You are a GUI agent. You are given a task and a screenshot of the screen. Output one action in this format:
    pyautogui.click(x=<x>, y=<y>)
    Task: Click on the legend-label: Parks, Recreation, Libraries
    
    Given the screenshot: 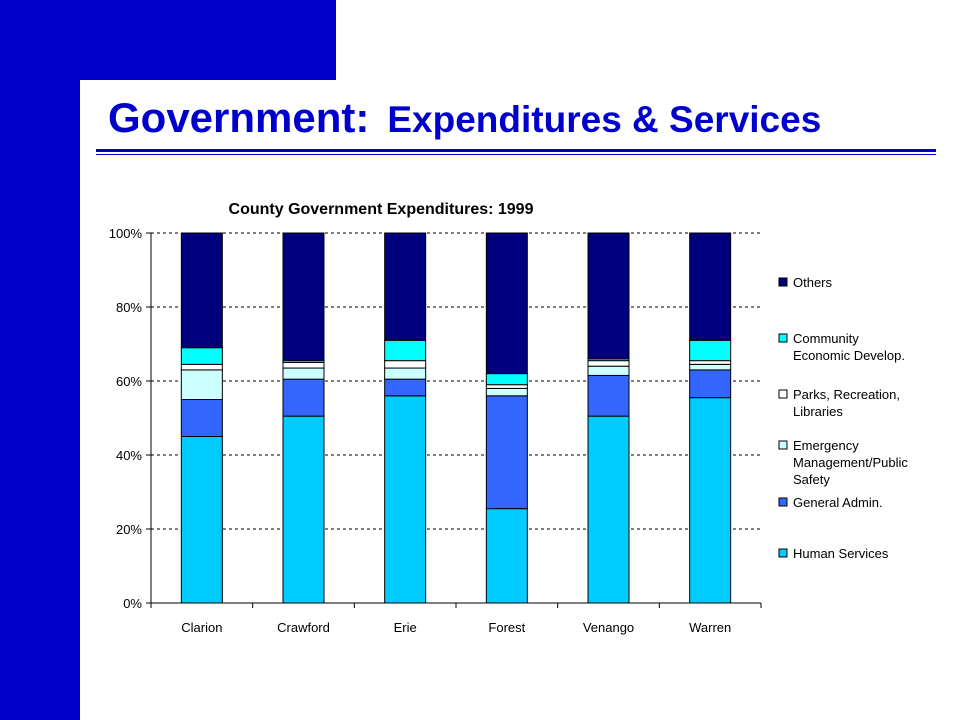 What is the action you would take?
    pyautogui.click(x=846, y=403)
    